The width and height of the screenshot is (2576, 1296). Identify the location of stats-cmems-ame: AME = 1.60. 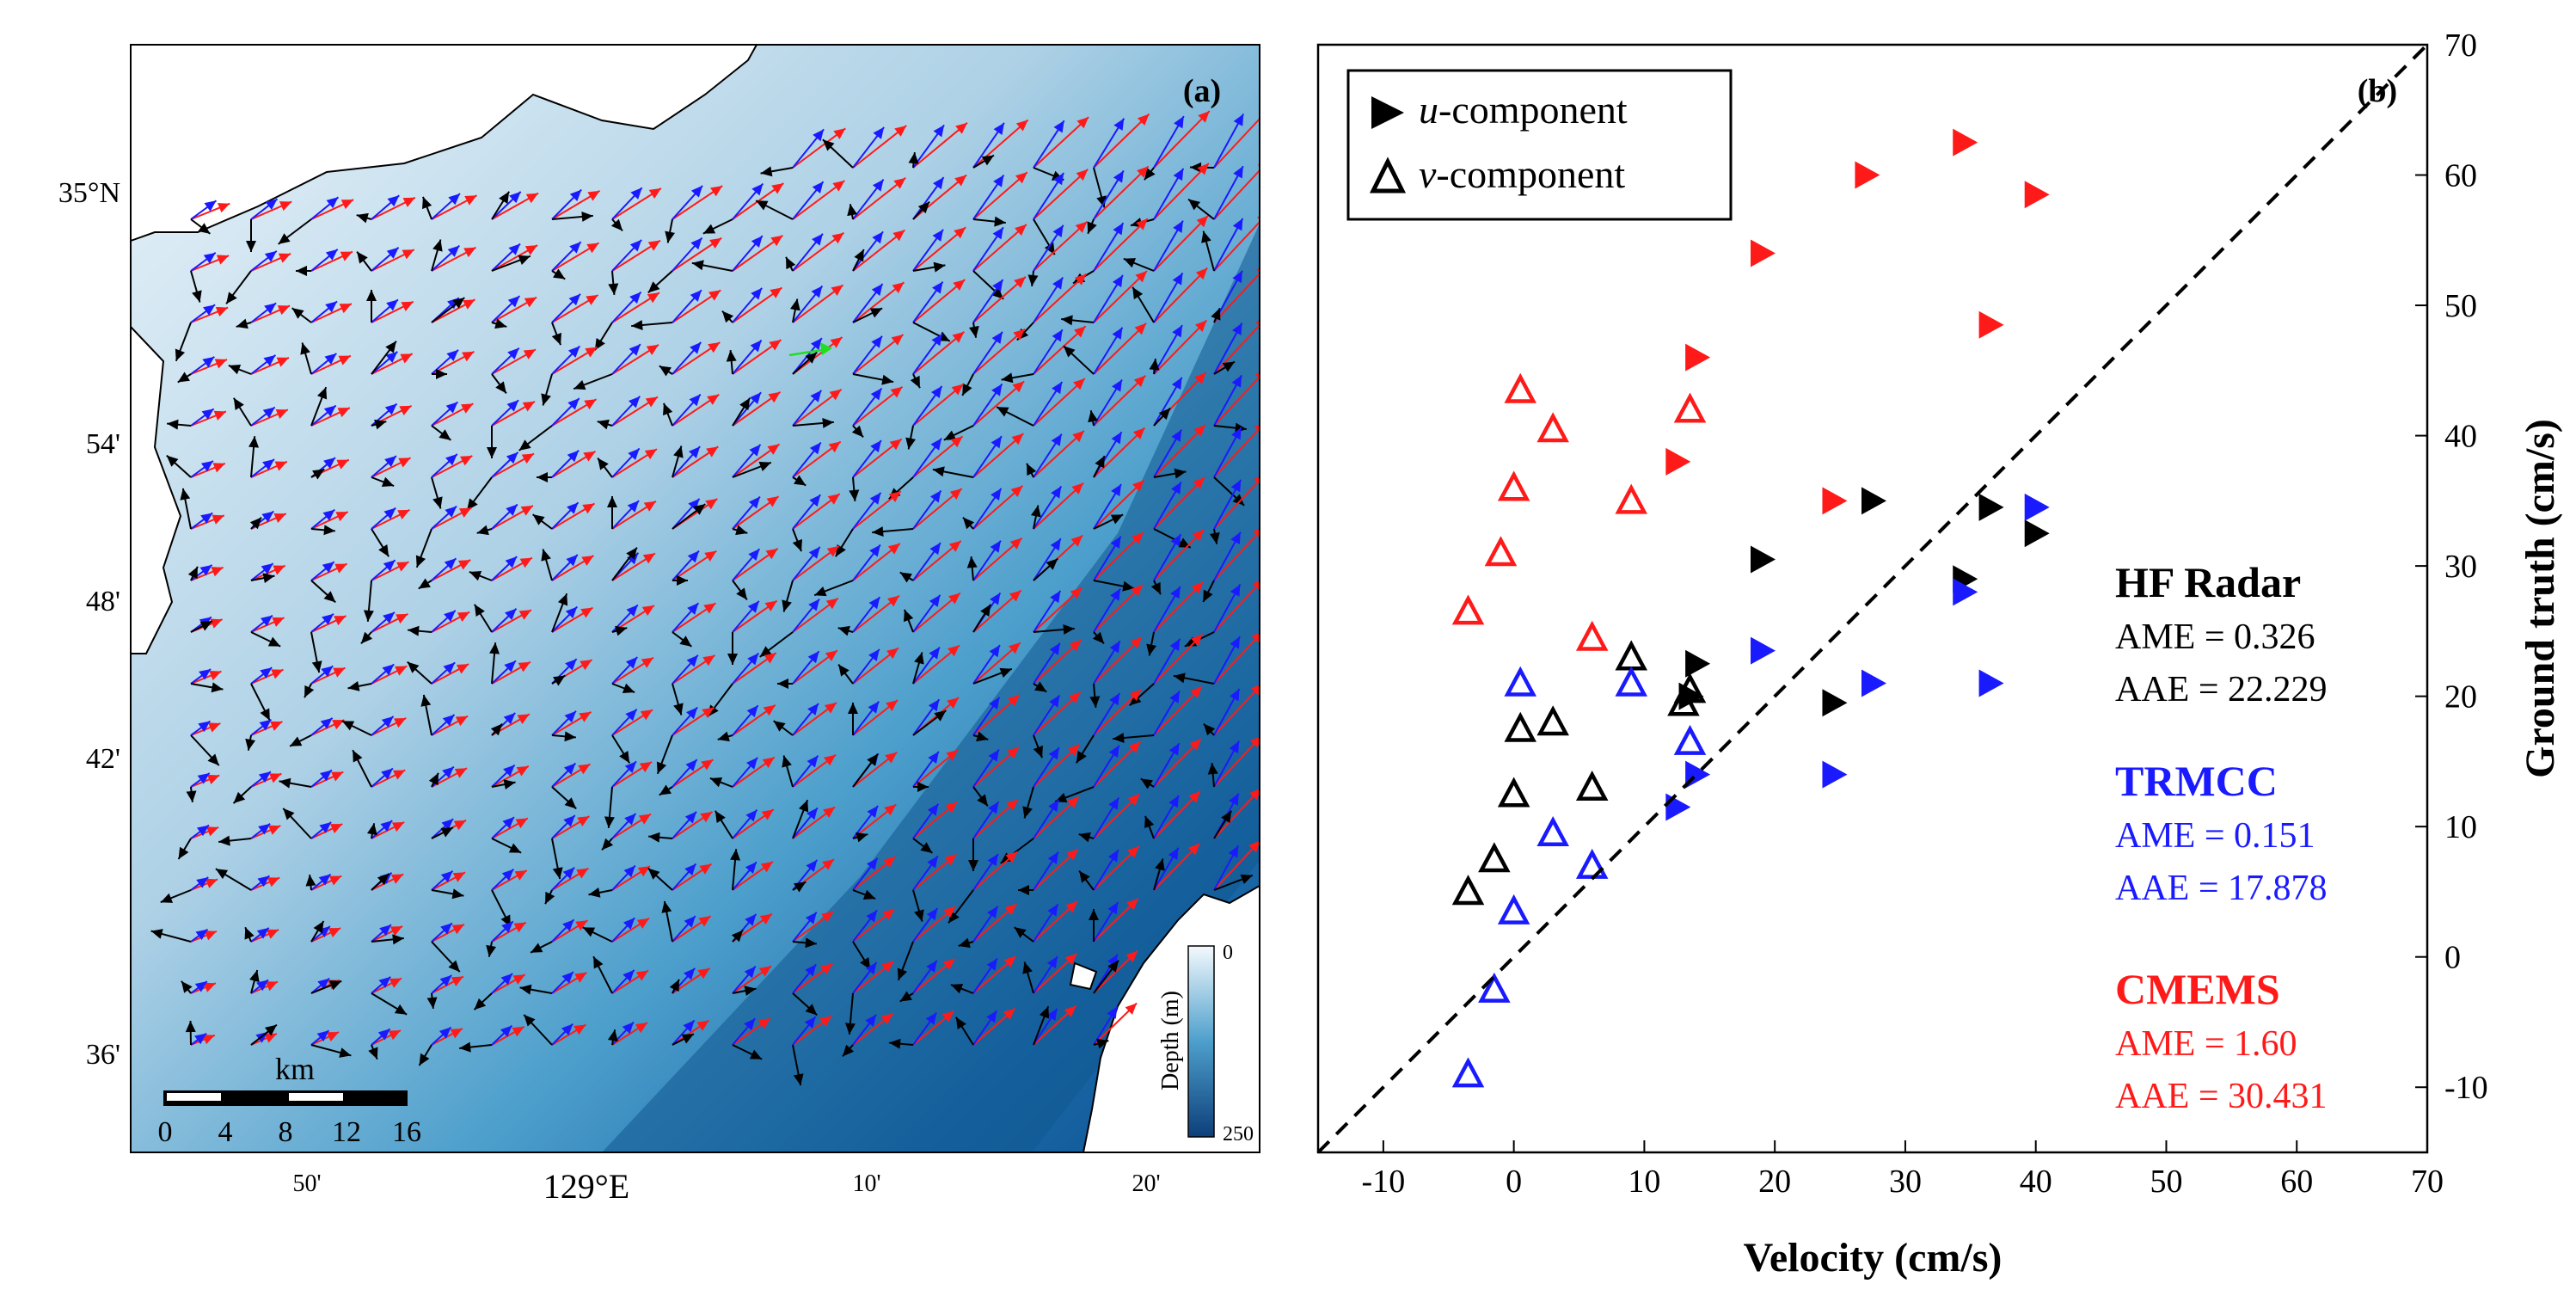
(2206, 1044).